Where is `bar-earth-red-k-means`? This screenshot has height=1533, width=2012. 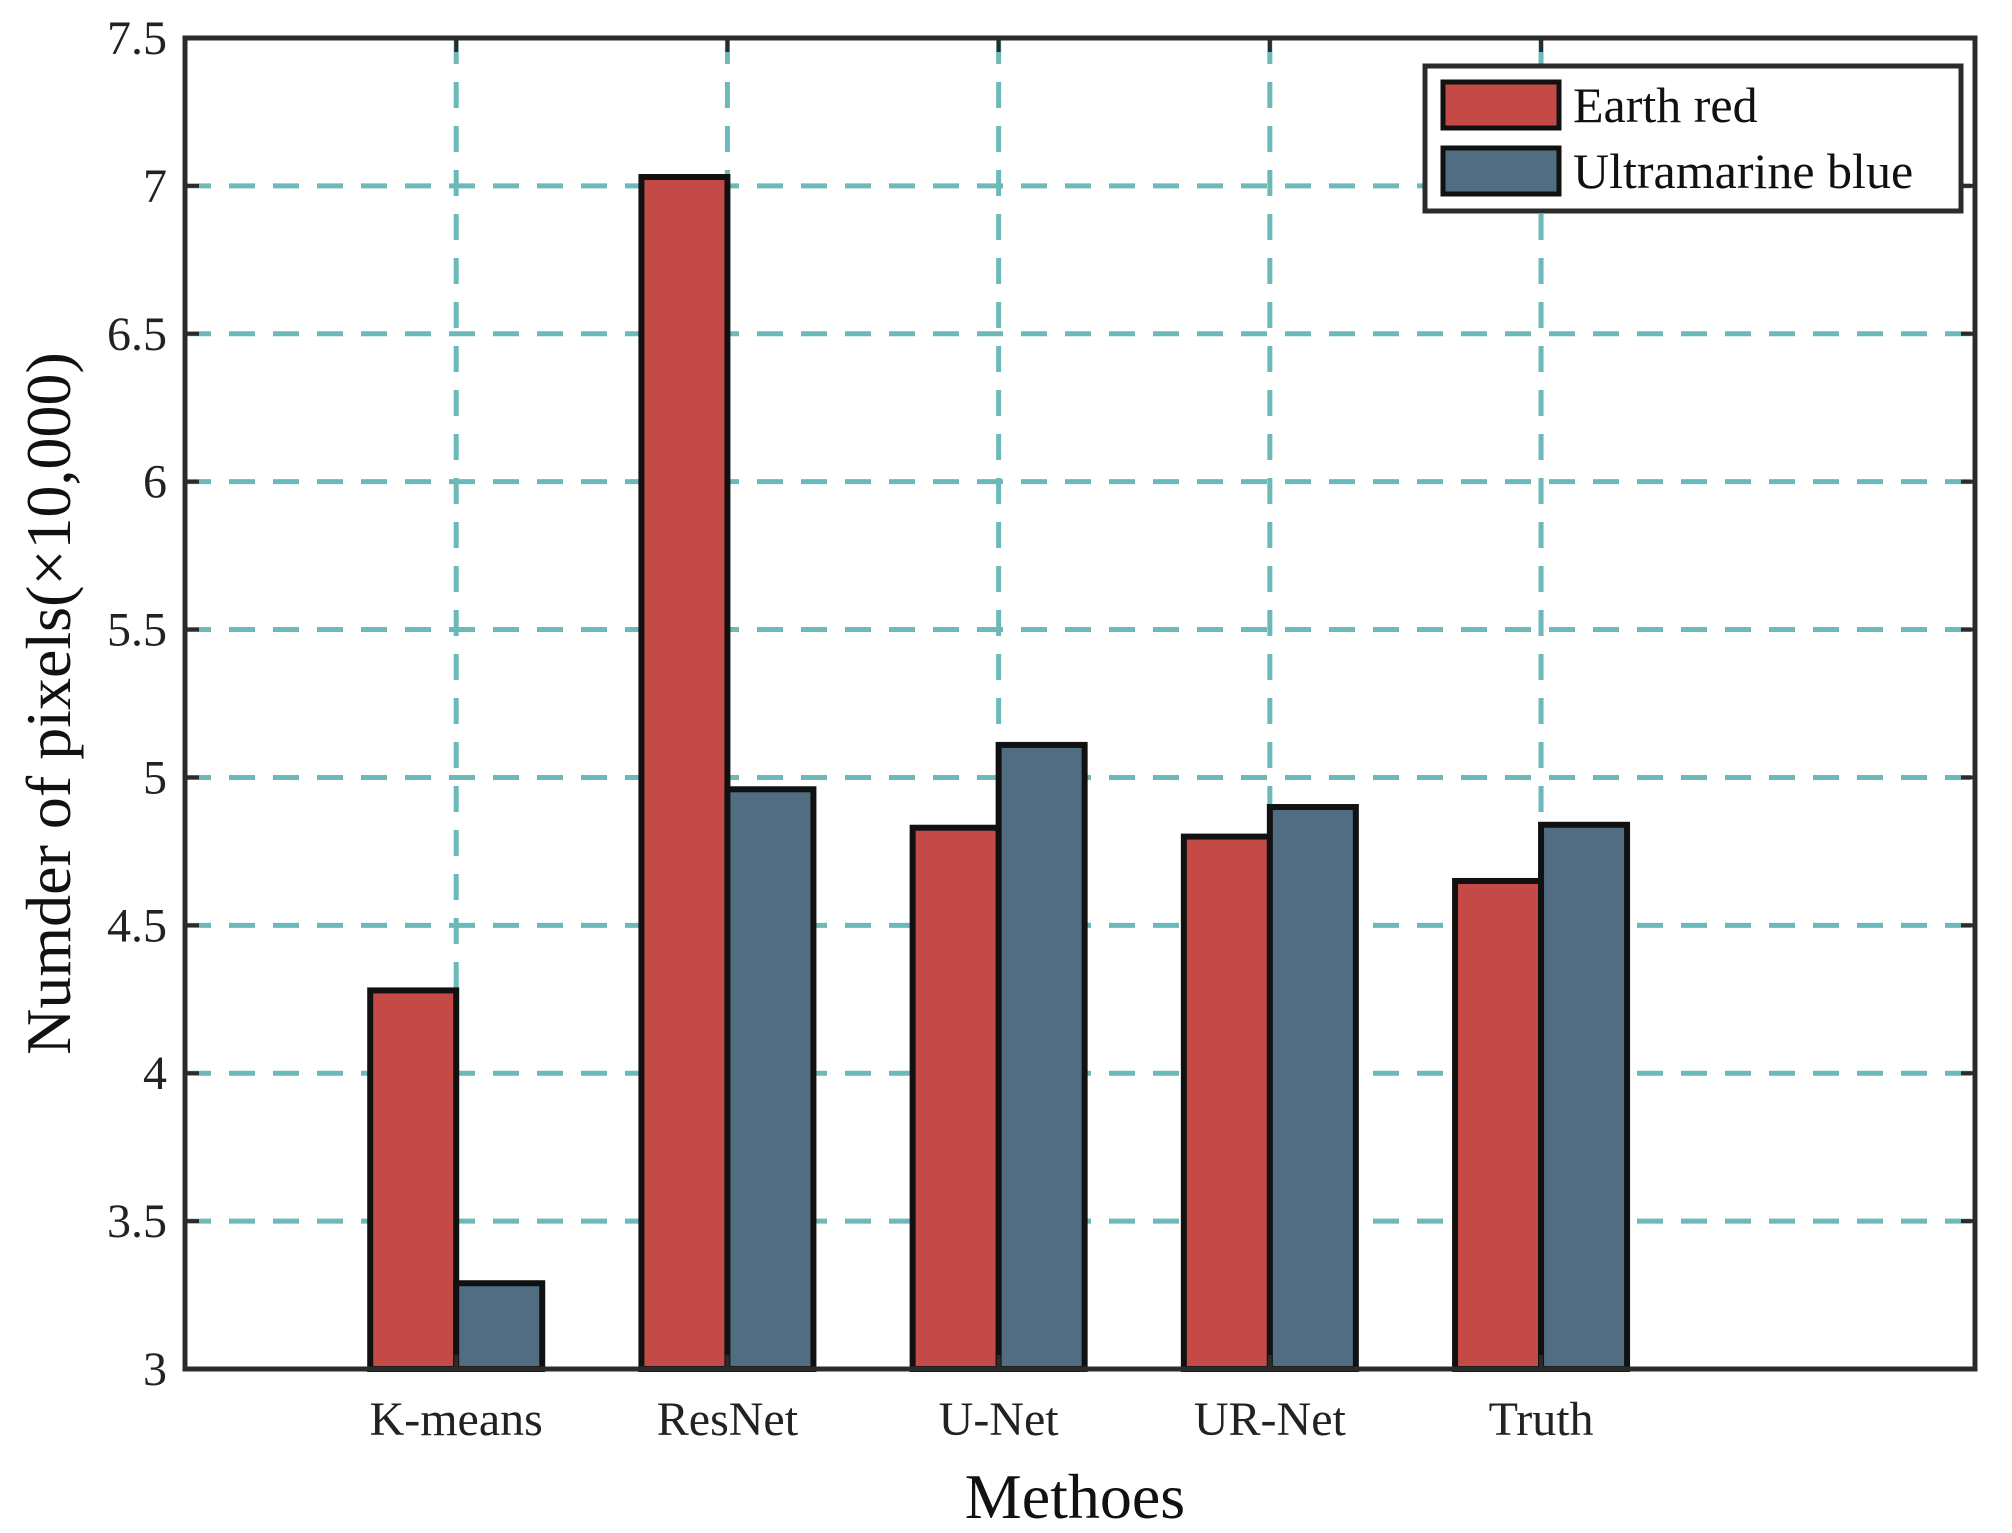
bar-earth-red-k-means is located at coordinates (413, 1179).